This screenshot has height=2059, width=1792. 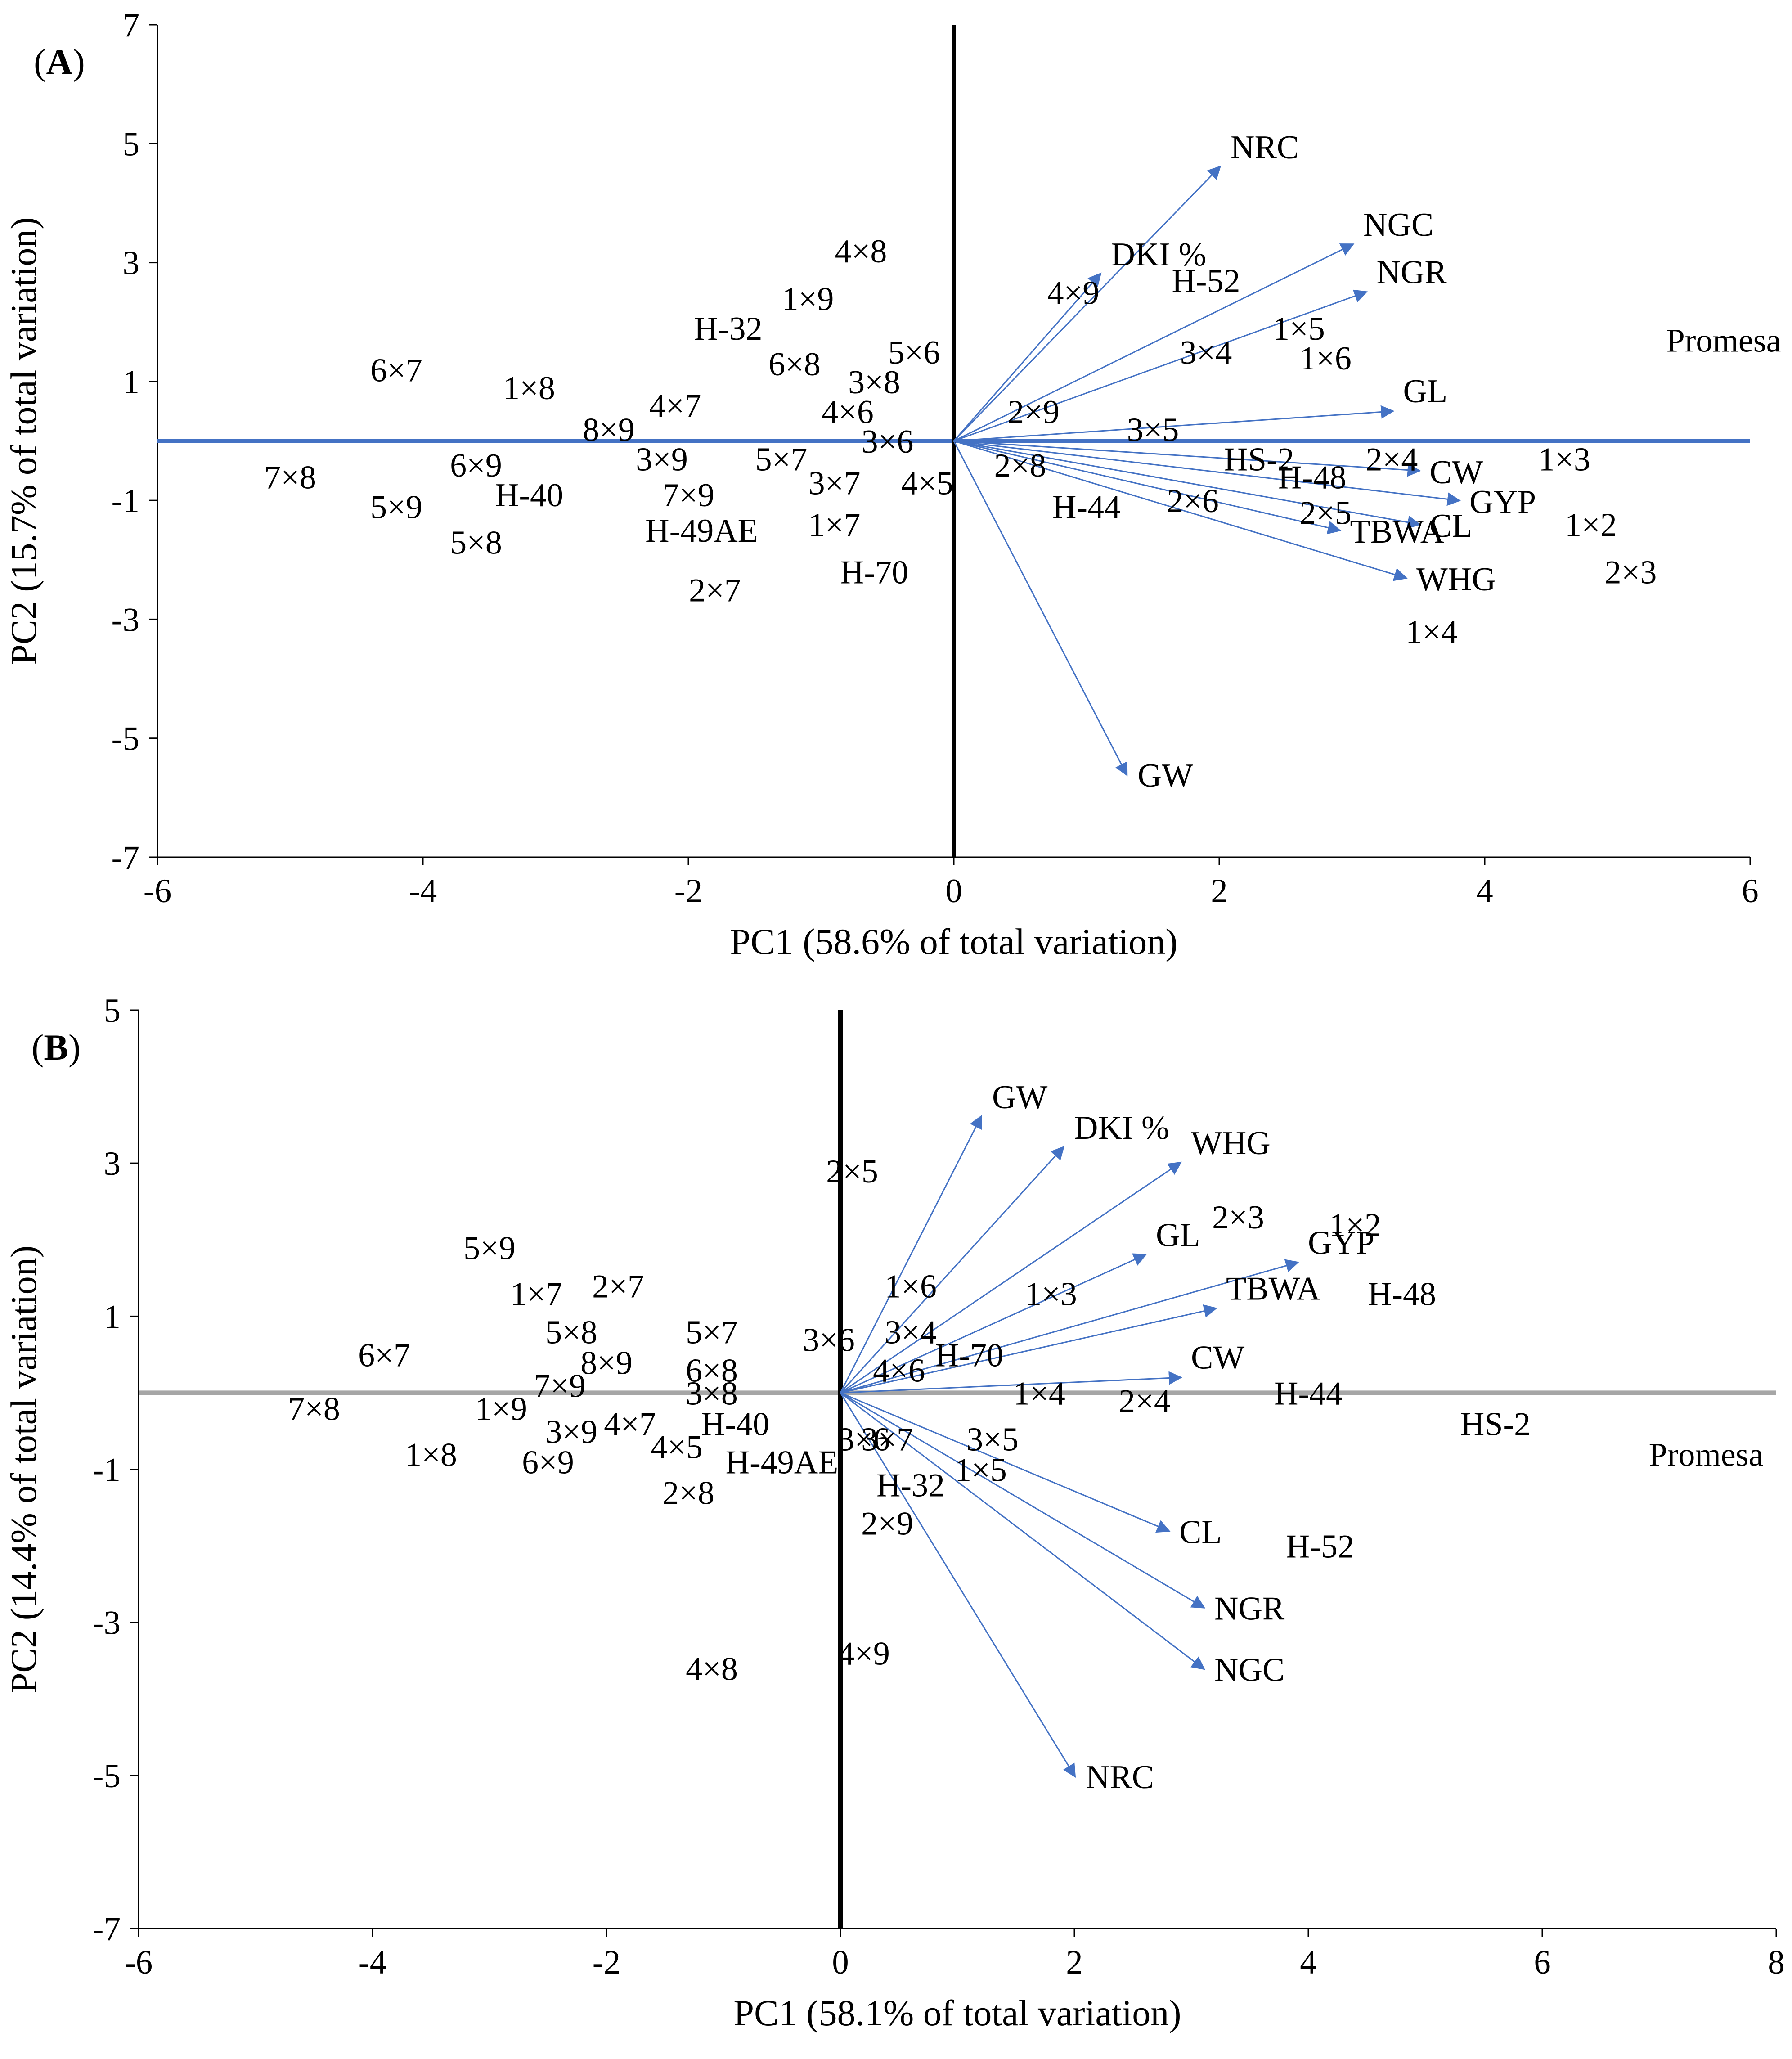 What do you see at coordinates (899, 1370) in the screenshot?
I see `chart-1-point-label-25: 4×6` at bounding box center [899, 1370].